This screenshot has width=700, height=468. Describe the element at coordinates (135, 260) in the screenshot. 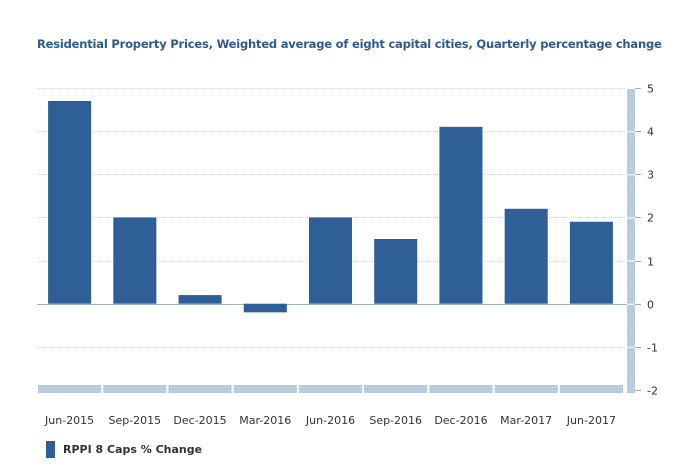

I see `bar-sep-2015` at that location.